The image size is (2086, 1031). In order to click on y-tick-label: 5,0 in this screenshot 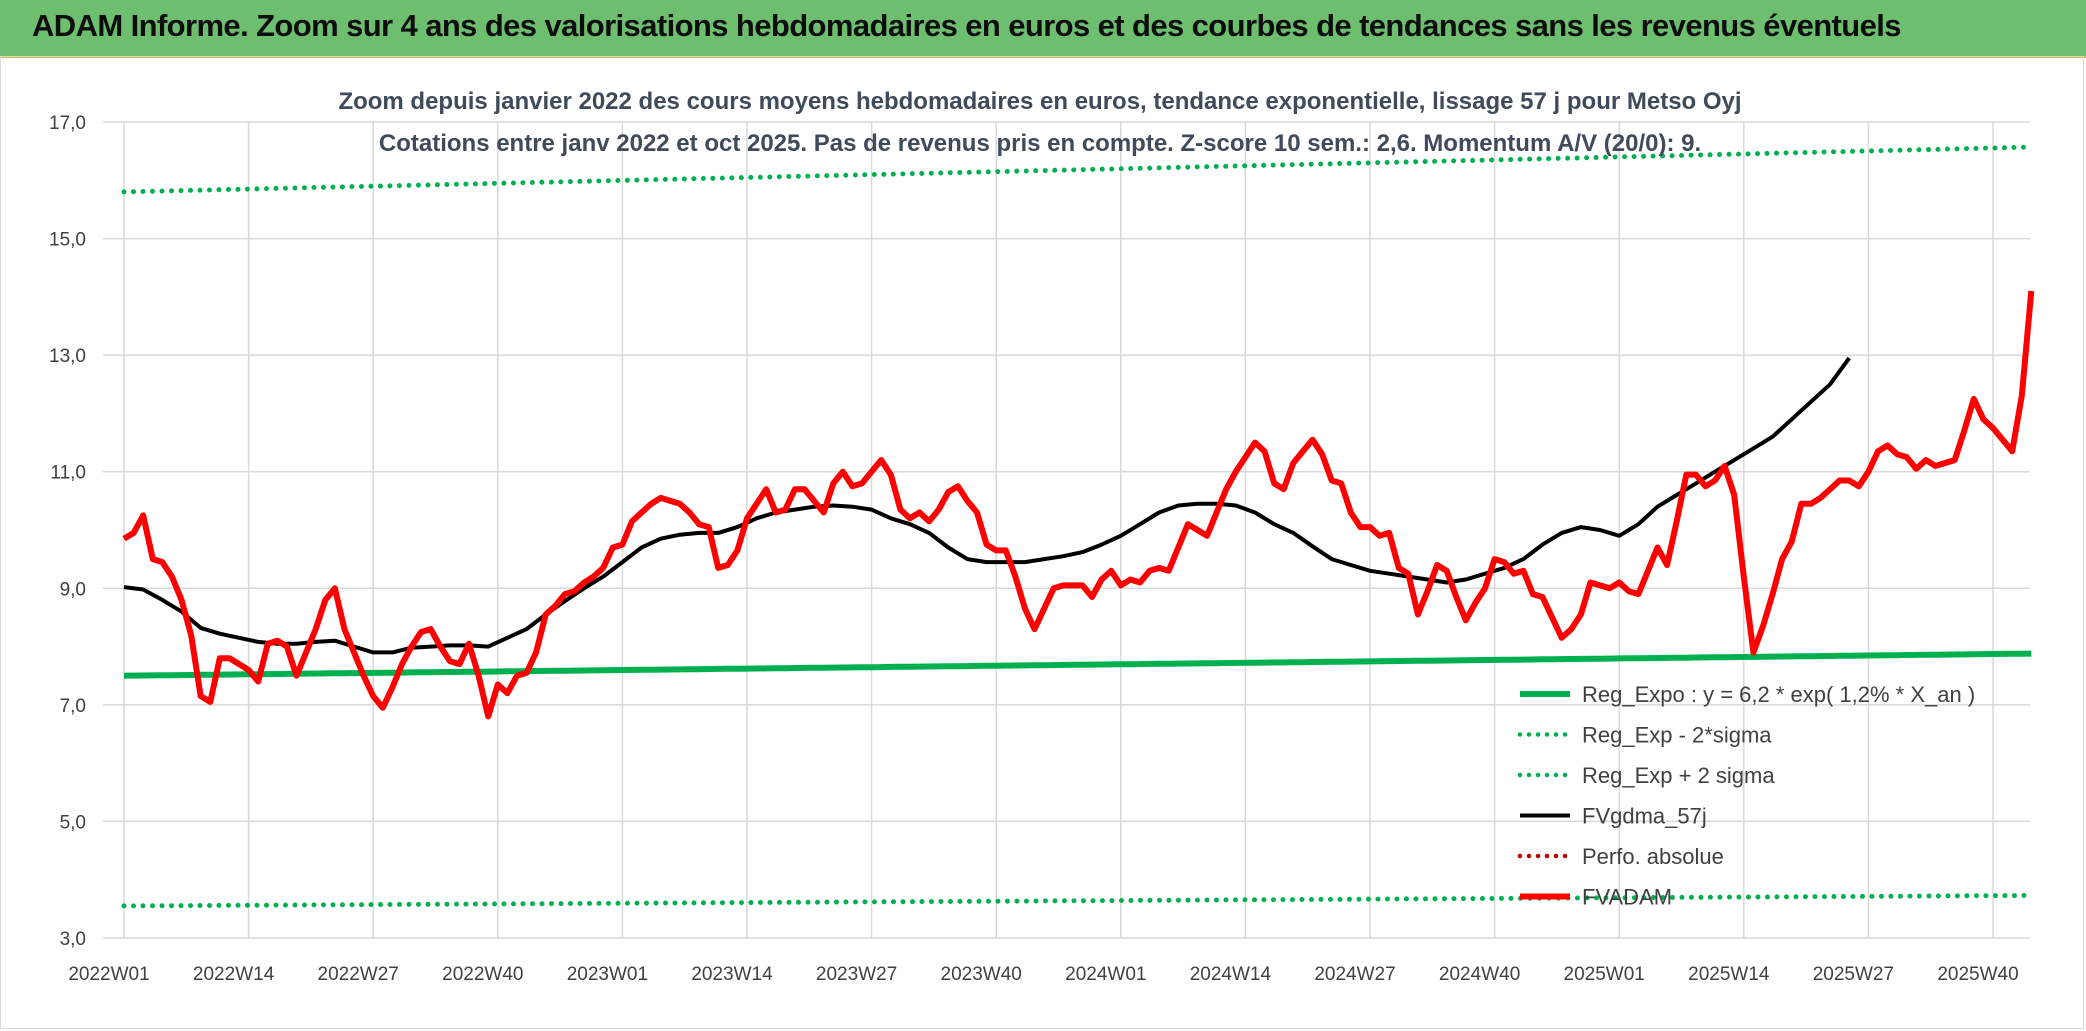, I will do `click(73, 822)`.